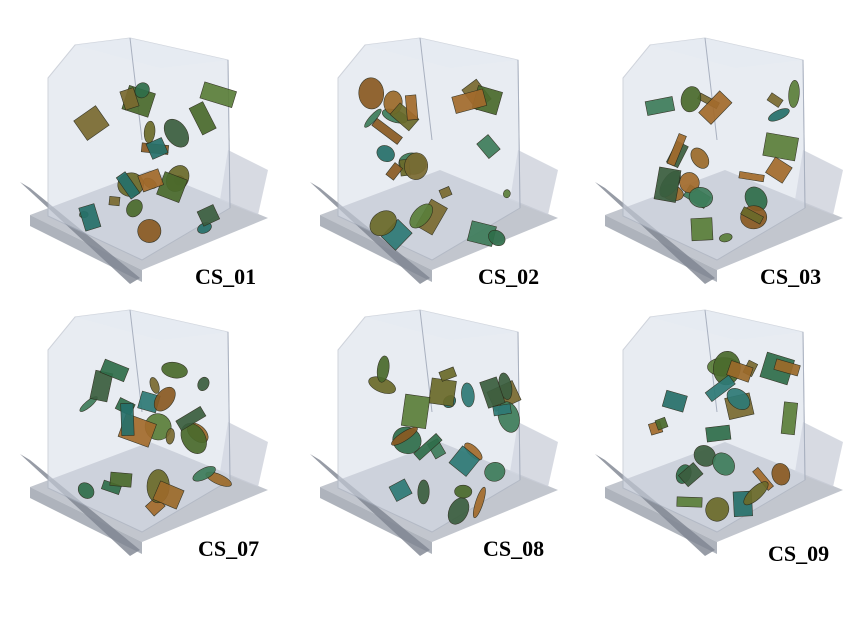 The width and height of the screenshot is (858, 632). What do you see at coordinates (799, 553) in the screenshot?
I see `panel-label: CS_09` at bounding box center [799, 553].